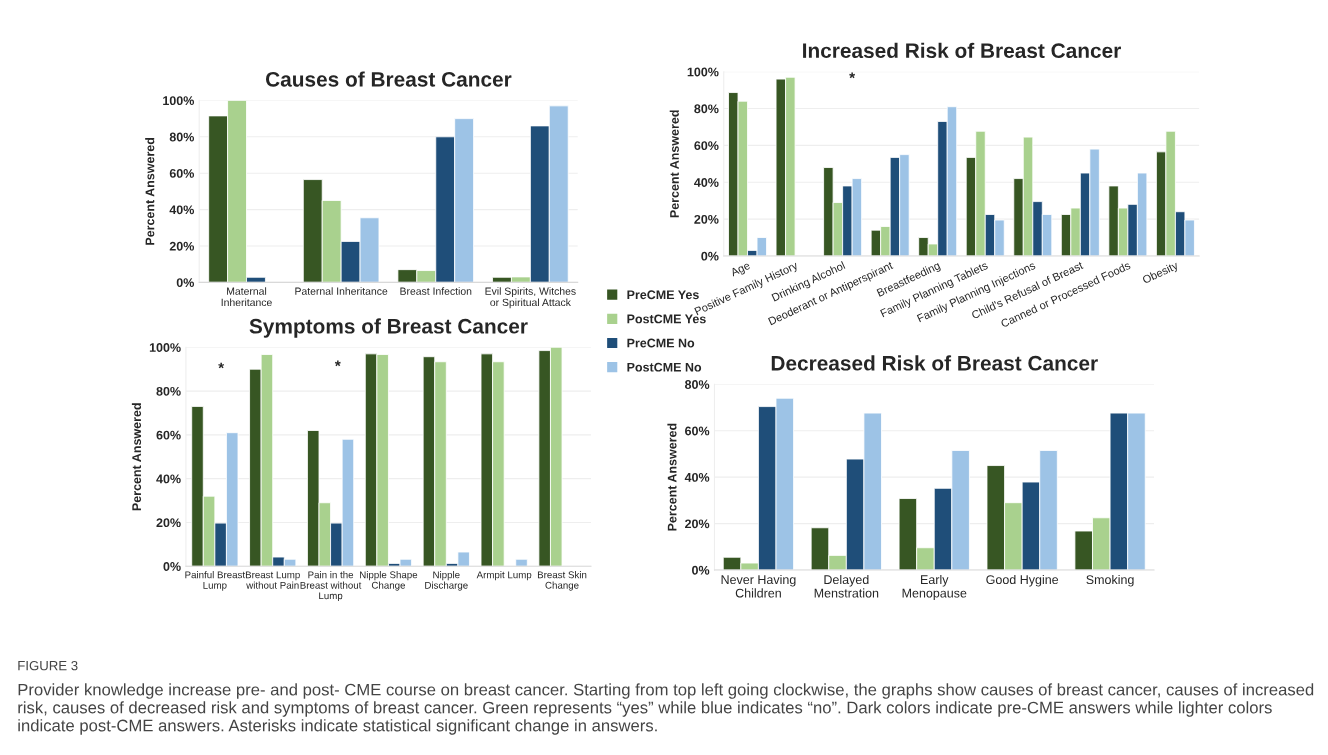 The image size is (1328, 755). I want to click on x-tick-label: Nipple Discharge, so click(446, 581).